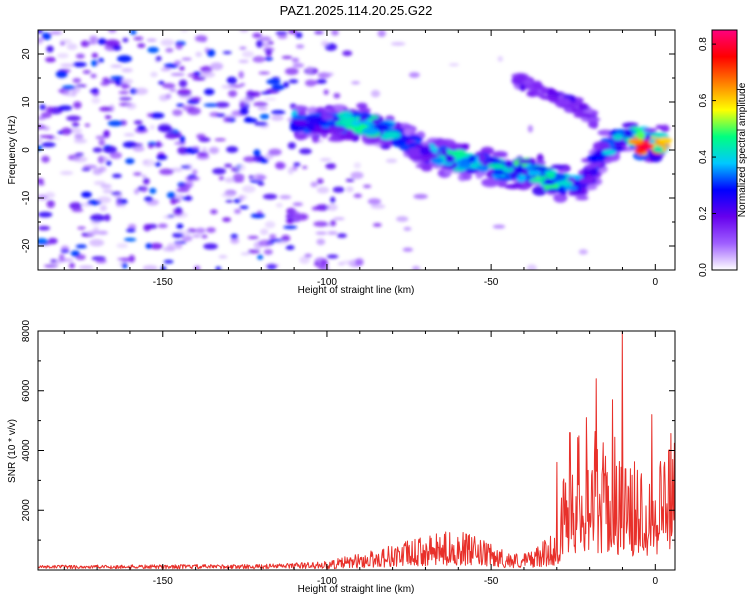  What do you see at coordinates (356, 589) in the screenshot?
I see `snr-x-label: Height of straight line (km)` at bounding box center [356, 589].